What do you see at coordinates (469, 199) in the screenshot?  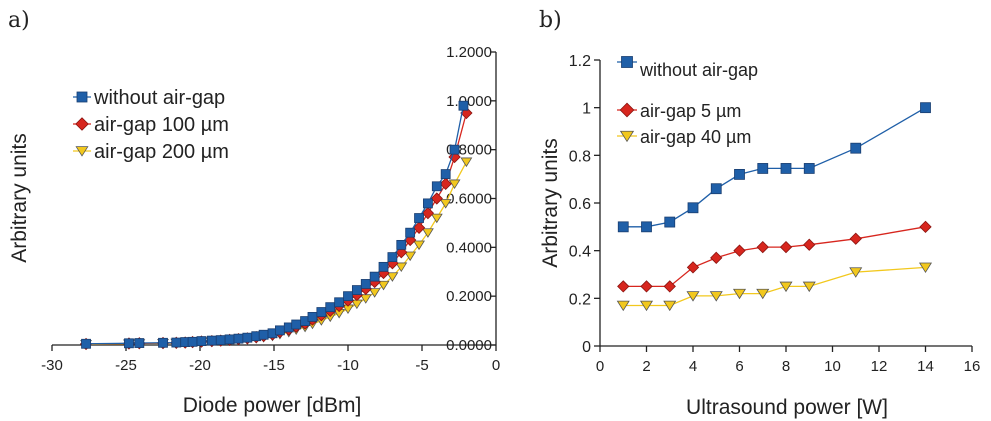 I see `panel-a-y-tick-label: 0.6000` at bounding box center [469, 199].